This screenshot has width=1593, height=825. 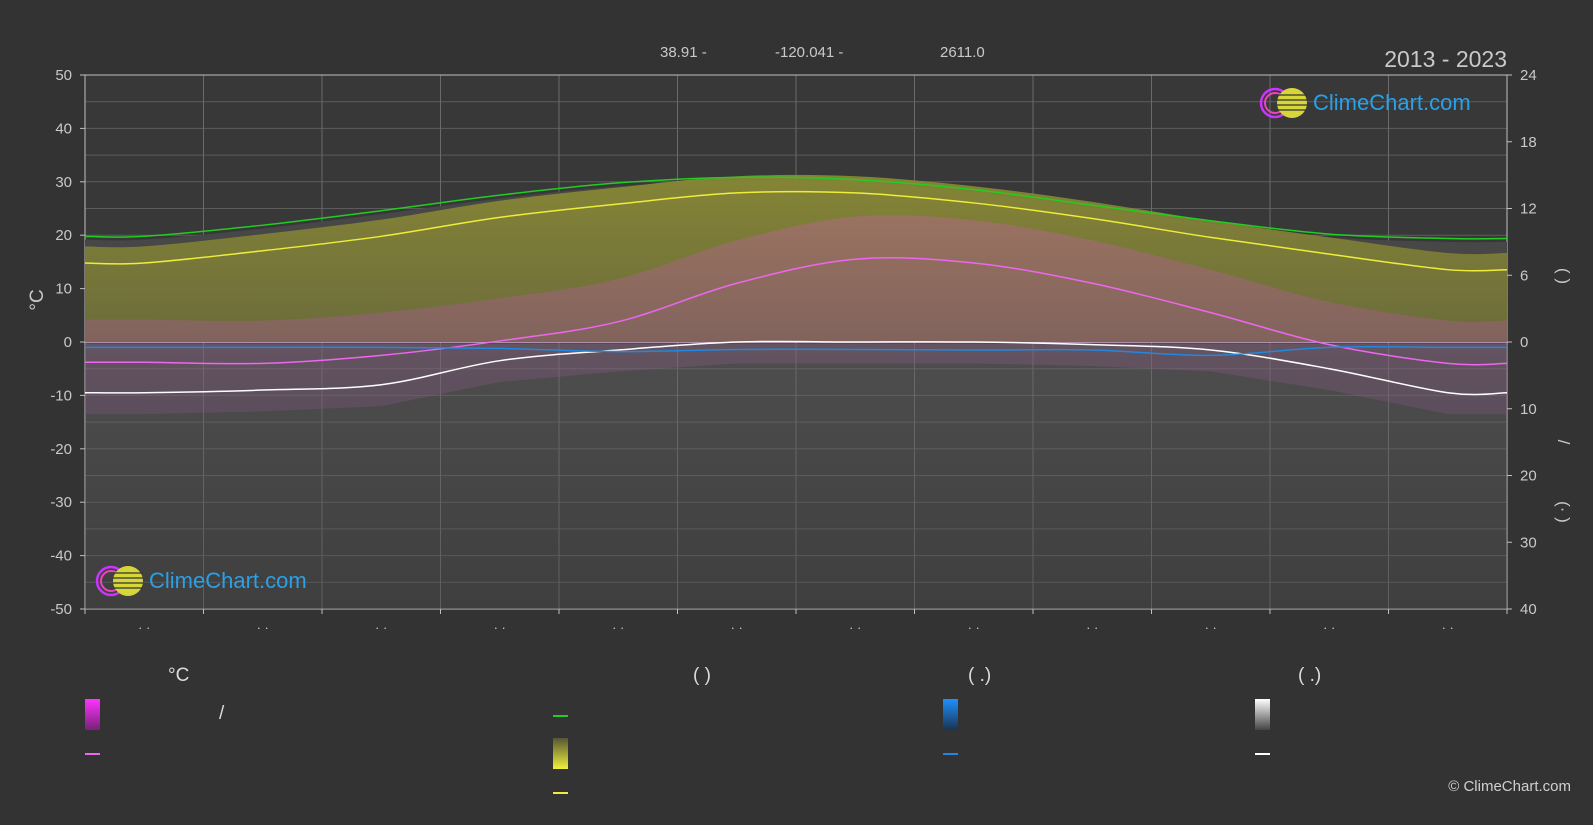 What do you see at coordinates (1528, 142) in the screenshot?
I see `right-tick-label: 18` at bounding box center [1528, 142].